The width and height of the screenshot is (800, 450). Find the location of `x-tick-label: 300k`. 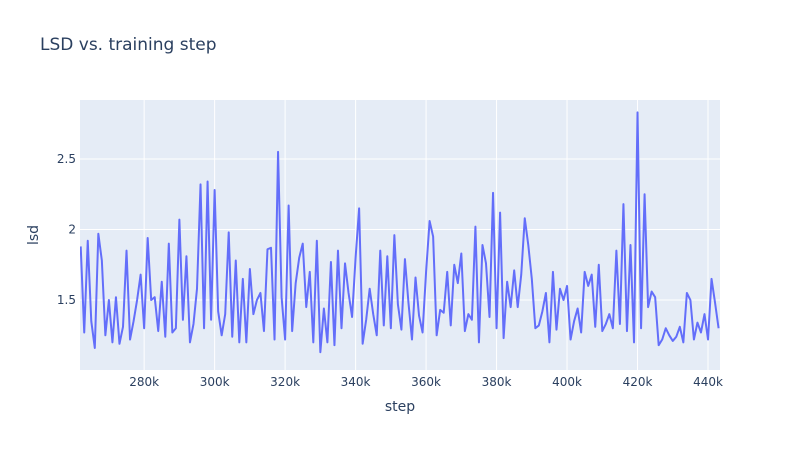

x-tick-label: 300k is located at coordinates (215, 382).